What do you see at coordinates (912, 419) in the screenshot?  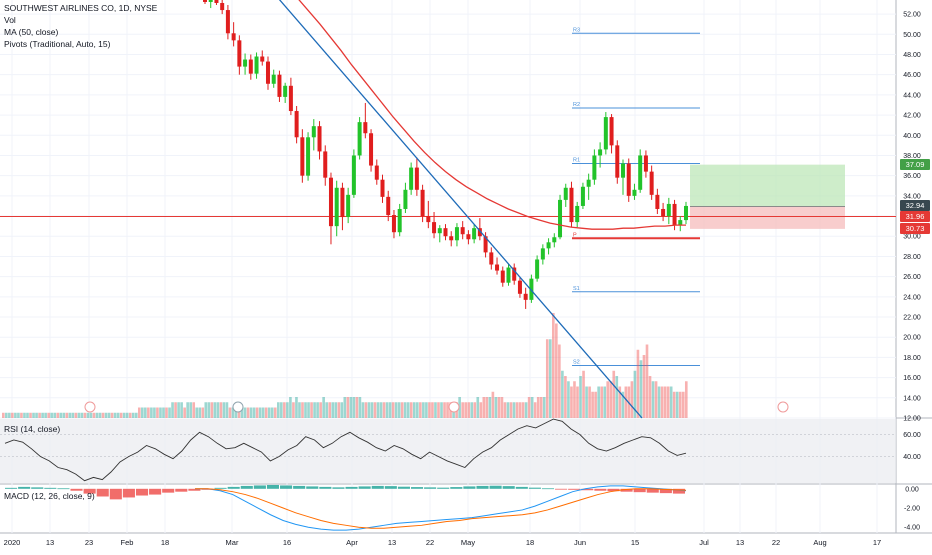 I see `y-tick-label: 12.00` at bounding box center [912, 419].